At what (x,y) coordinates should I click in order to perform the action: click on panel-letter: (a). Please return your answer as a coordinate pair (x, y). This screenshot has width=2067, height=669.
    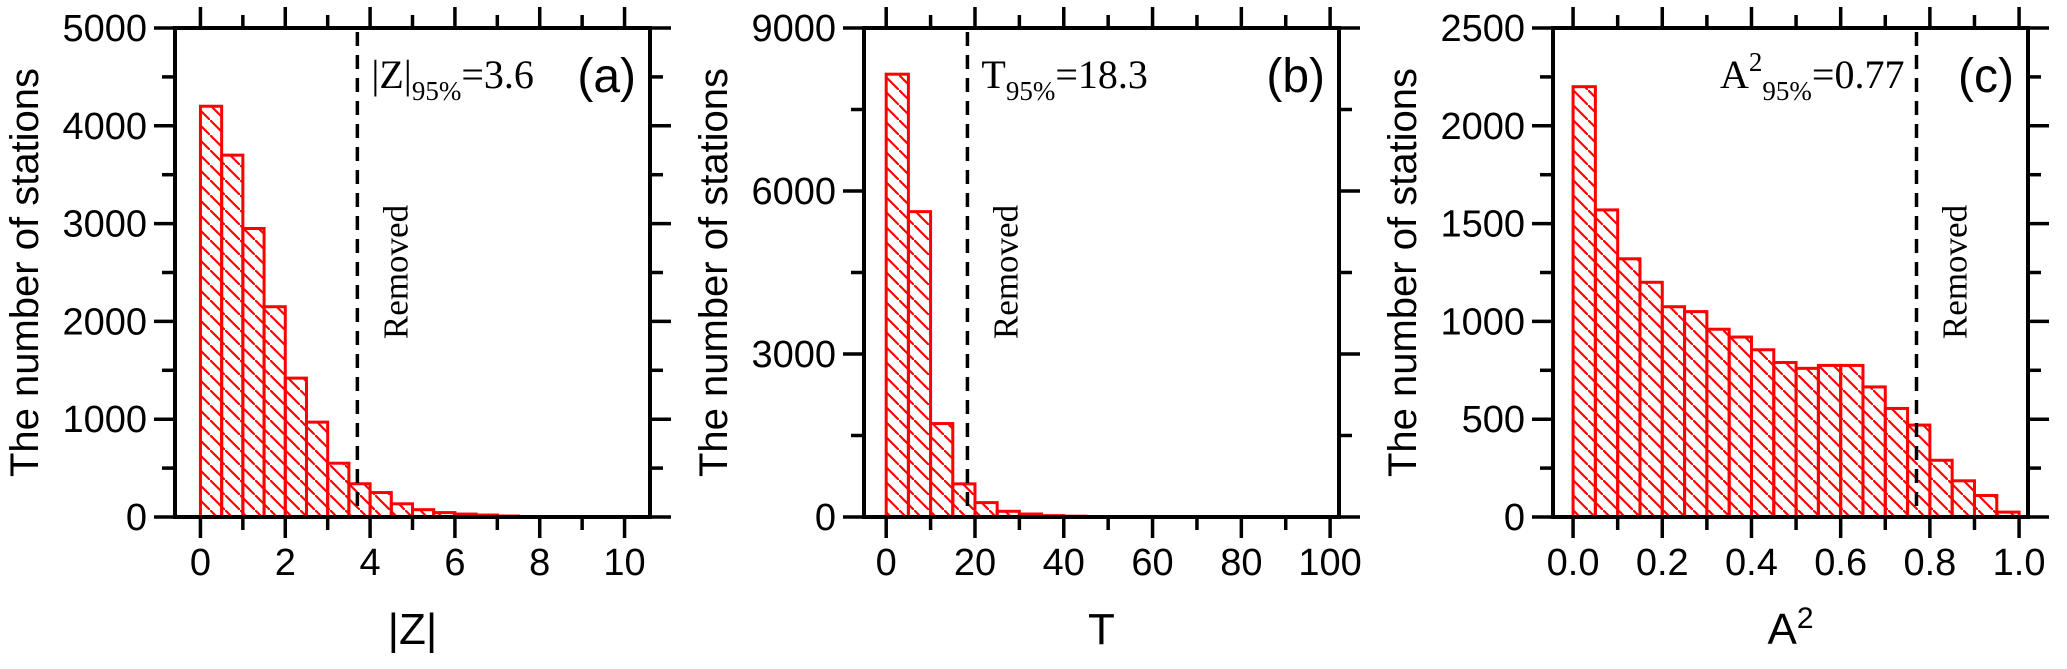
    Looking at the image, I should click on (606, 76).